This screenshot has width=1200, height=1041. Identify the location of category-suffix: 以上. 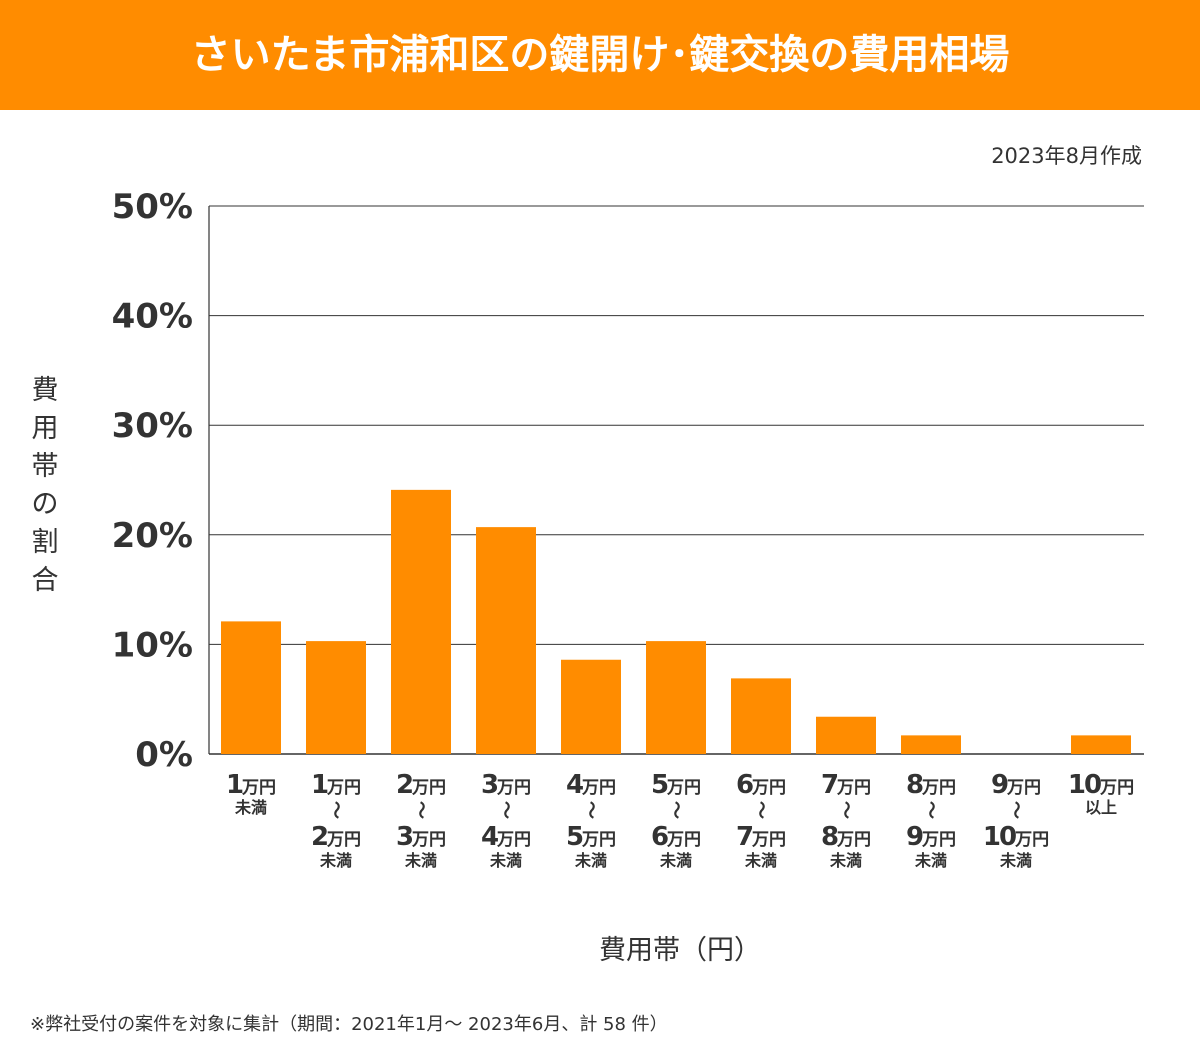
(1101, 807).